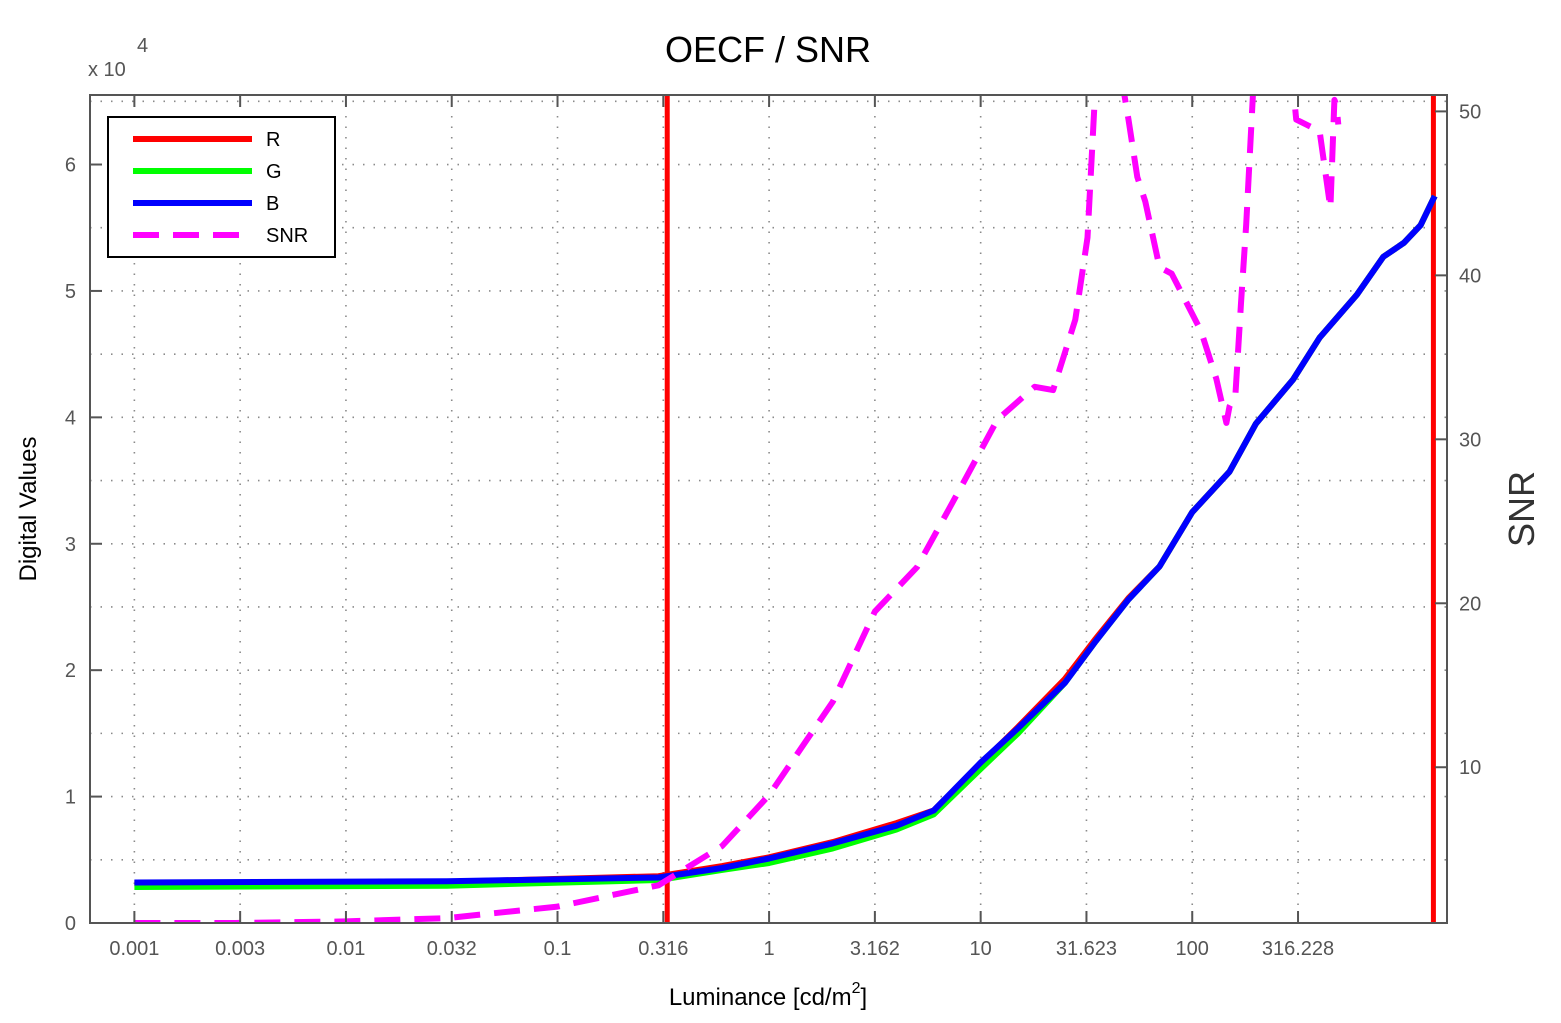 The image size is (1561, 1023). I want to click on x-tick-label: 0.316, so click(663, 949).